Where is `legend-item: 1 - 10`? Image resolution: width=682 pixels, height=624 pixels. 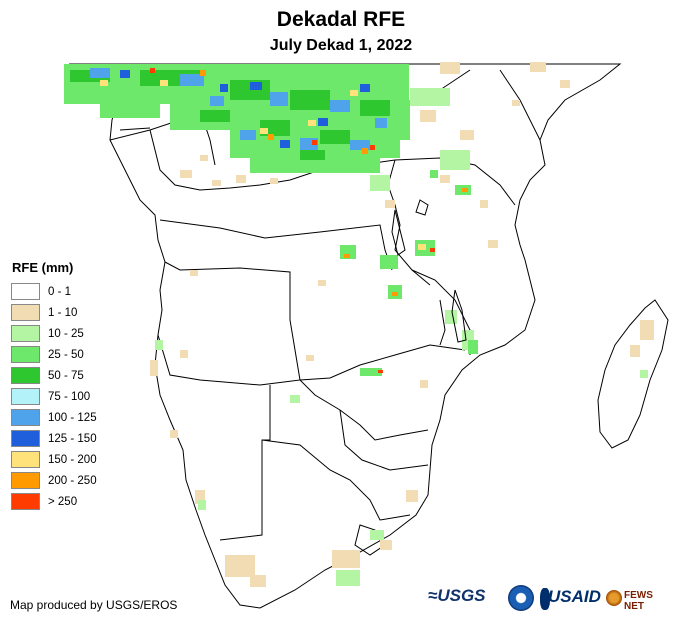
legend-item: 1 - 10 is located at coordinates (73, 312).